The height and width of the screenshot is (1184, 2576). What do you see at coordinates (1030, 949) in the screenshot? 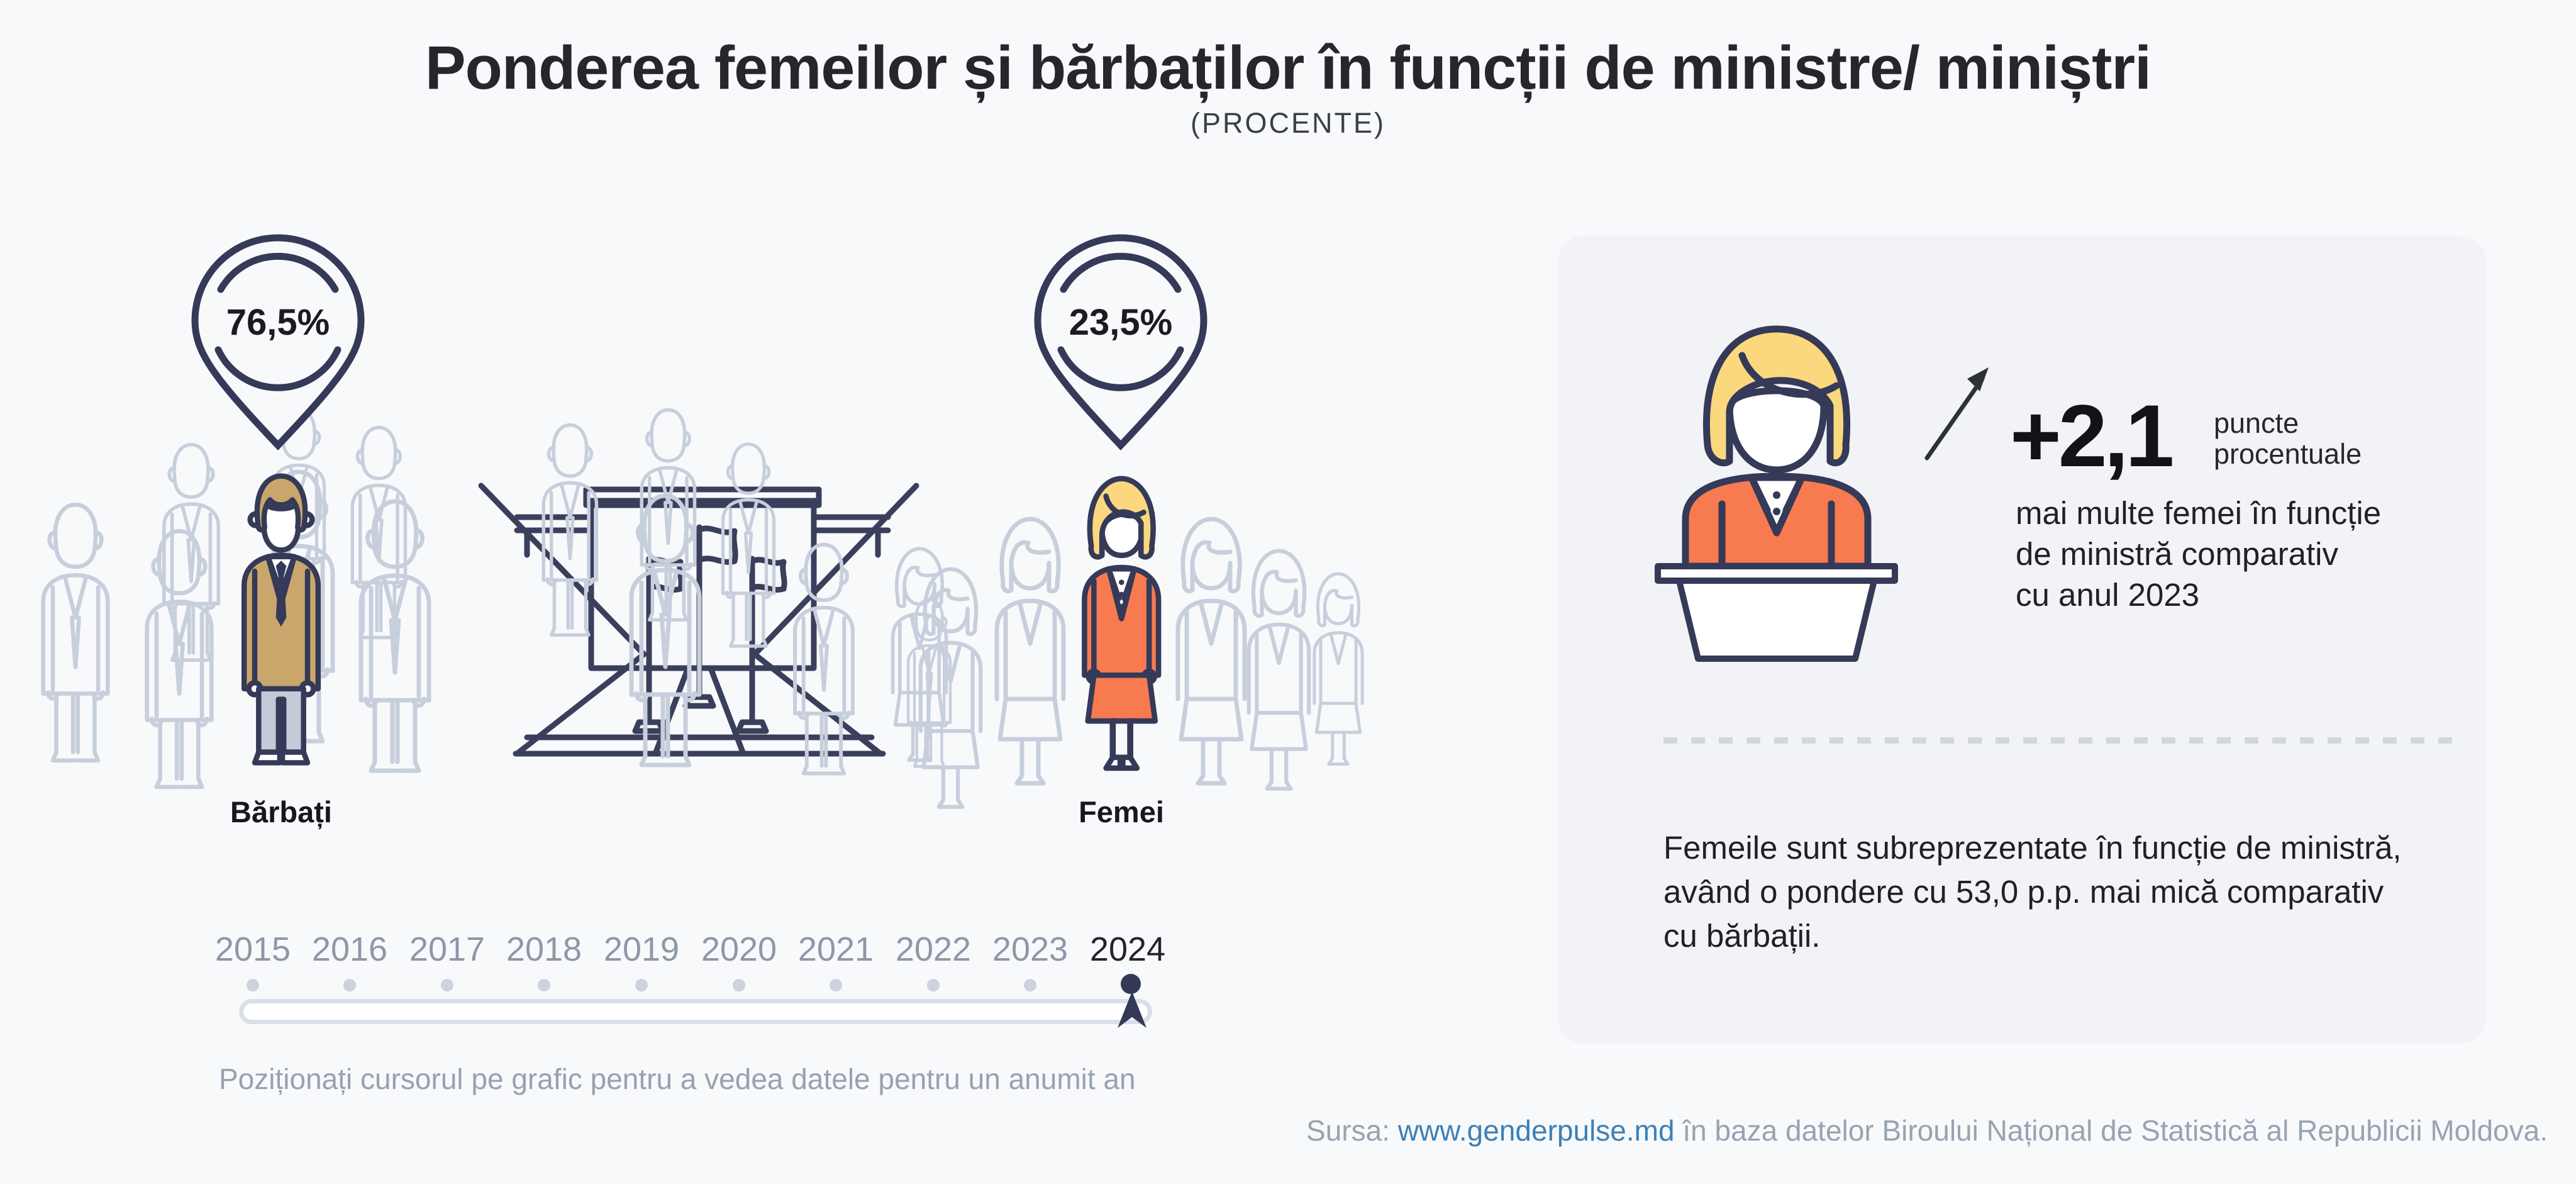
I see `year-option-2023: 2023` at bounding box center [1030, 949].